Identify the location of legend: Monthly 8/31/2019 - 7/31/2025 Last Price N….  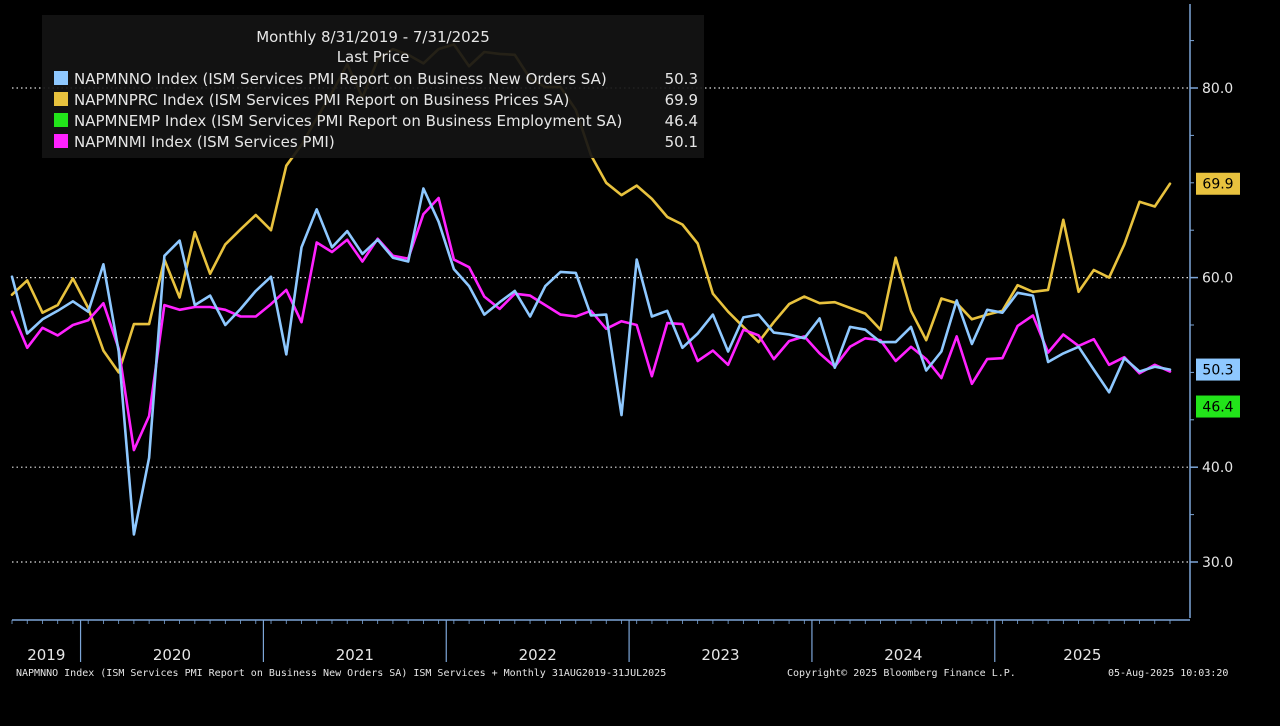
(373, 86).